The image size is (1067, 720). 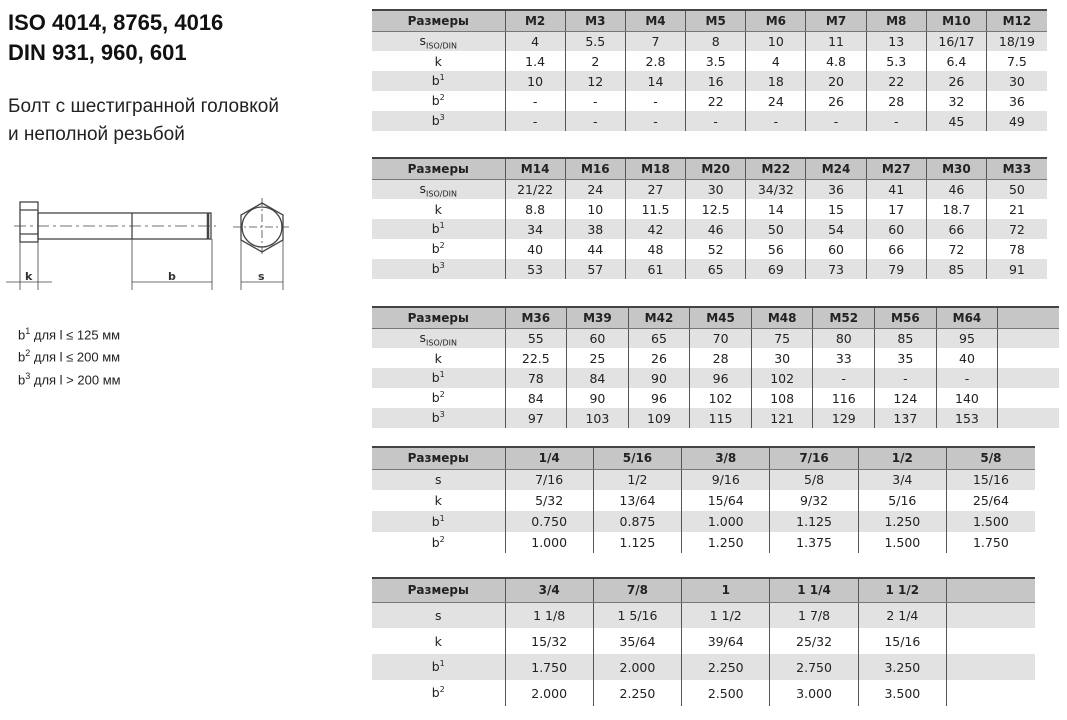 I want to click on value-cell: 15/64, so click(x=725, y=500).